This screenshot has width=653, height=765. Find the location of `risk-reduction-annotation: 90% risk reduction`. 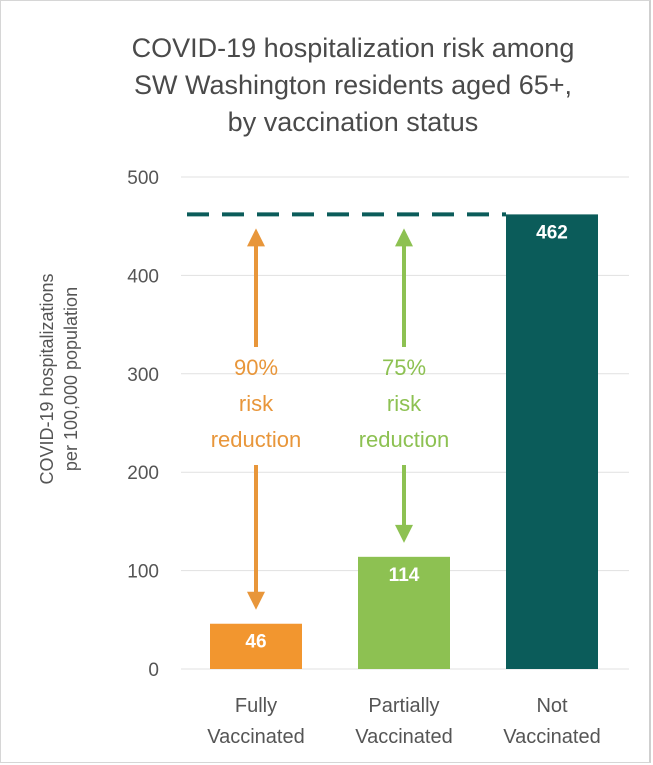

risk-reduction-annotation: 90% risk reduction is located at coordinates (256, 419).